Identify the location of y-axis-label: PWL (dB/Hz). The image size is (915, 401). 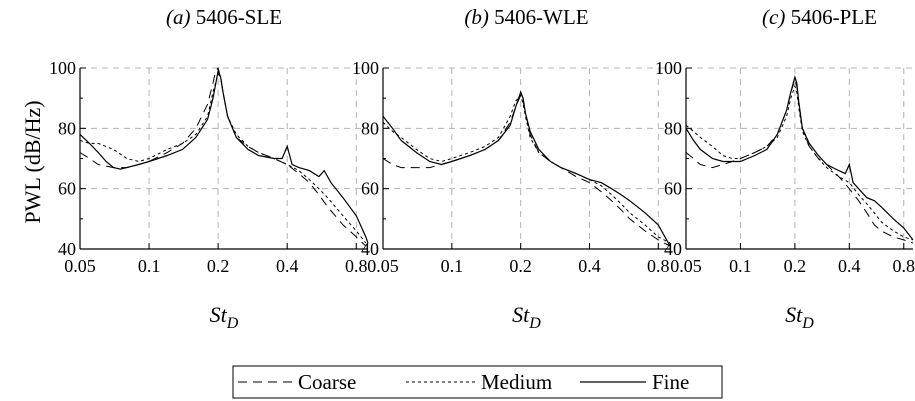
(32, 161).